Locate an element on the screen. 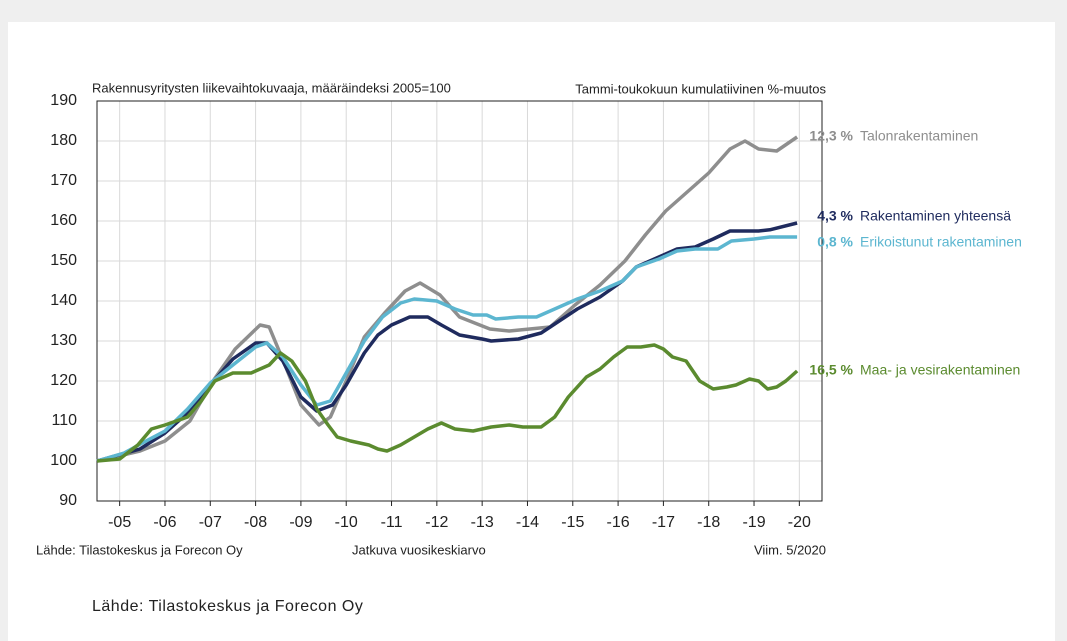 The height and width of the screenshot is (641, 1067). x-tick-label: -18 is located at coordinates (708, 522).